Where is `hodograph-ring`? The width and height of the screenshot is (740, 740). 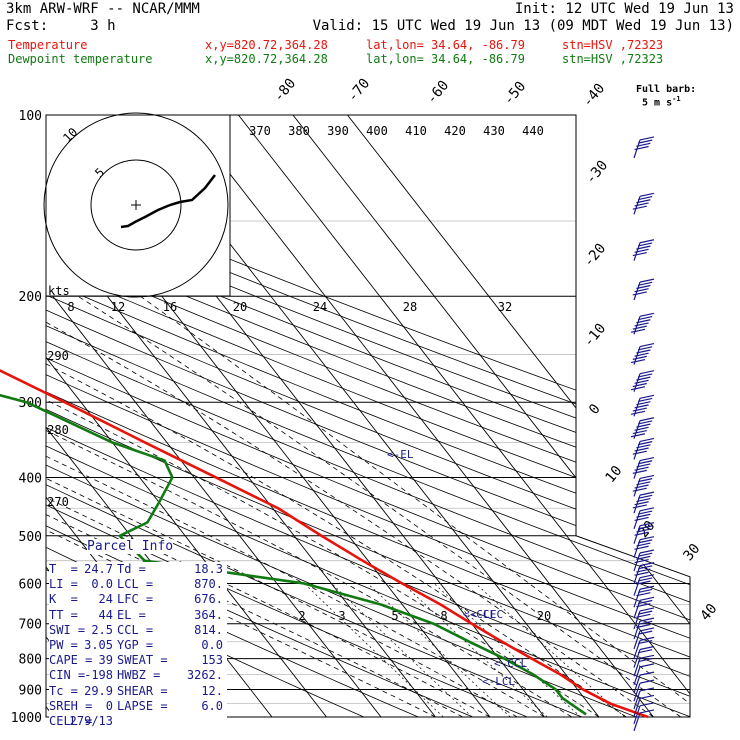
hodograph-ring is located at coordinates (136, 205).